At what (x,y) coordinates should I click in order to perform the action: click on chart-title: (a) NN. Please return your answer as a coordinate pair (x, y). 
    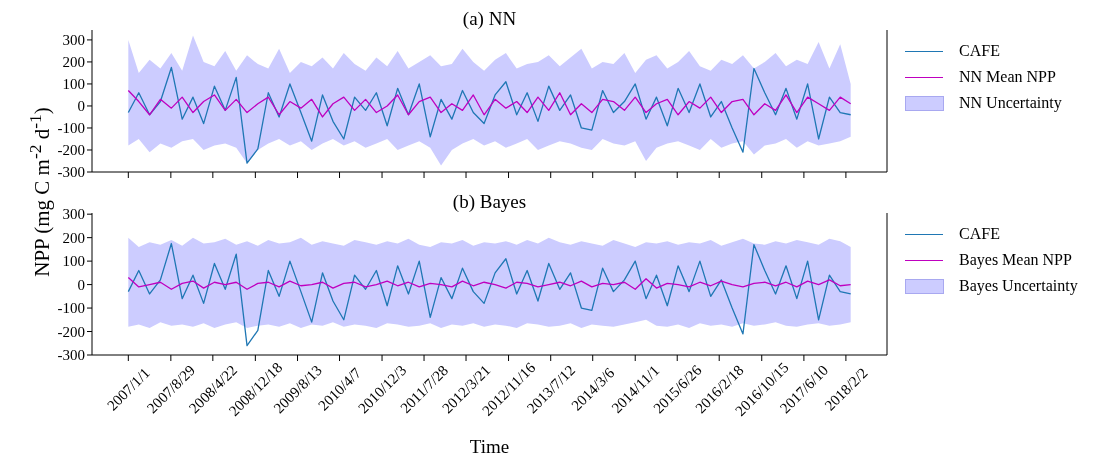
    Looking at the image, I should click on (489, 19).